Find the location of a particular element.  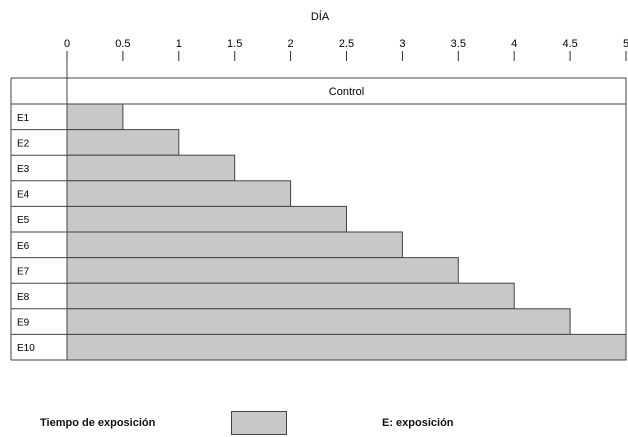

row-label-e3: E3 is located at coordinates (23, 169).